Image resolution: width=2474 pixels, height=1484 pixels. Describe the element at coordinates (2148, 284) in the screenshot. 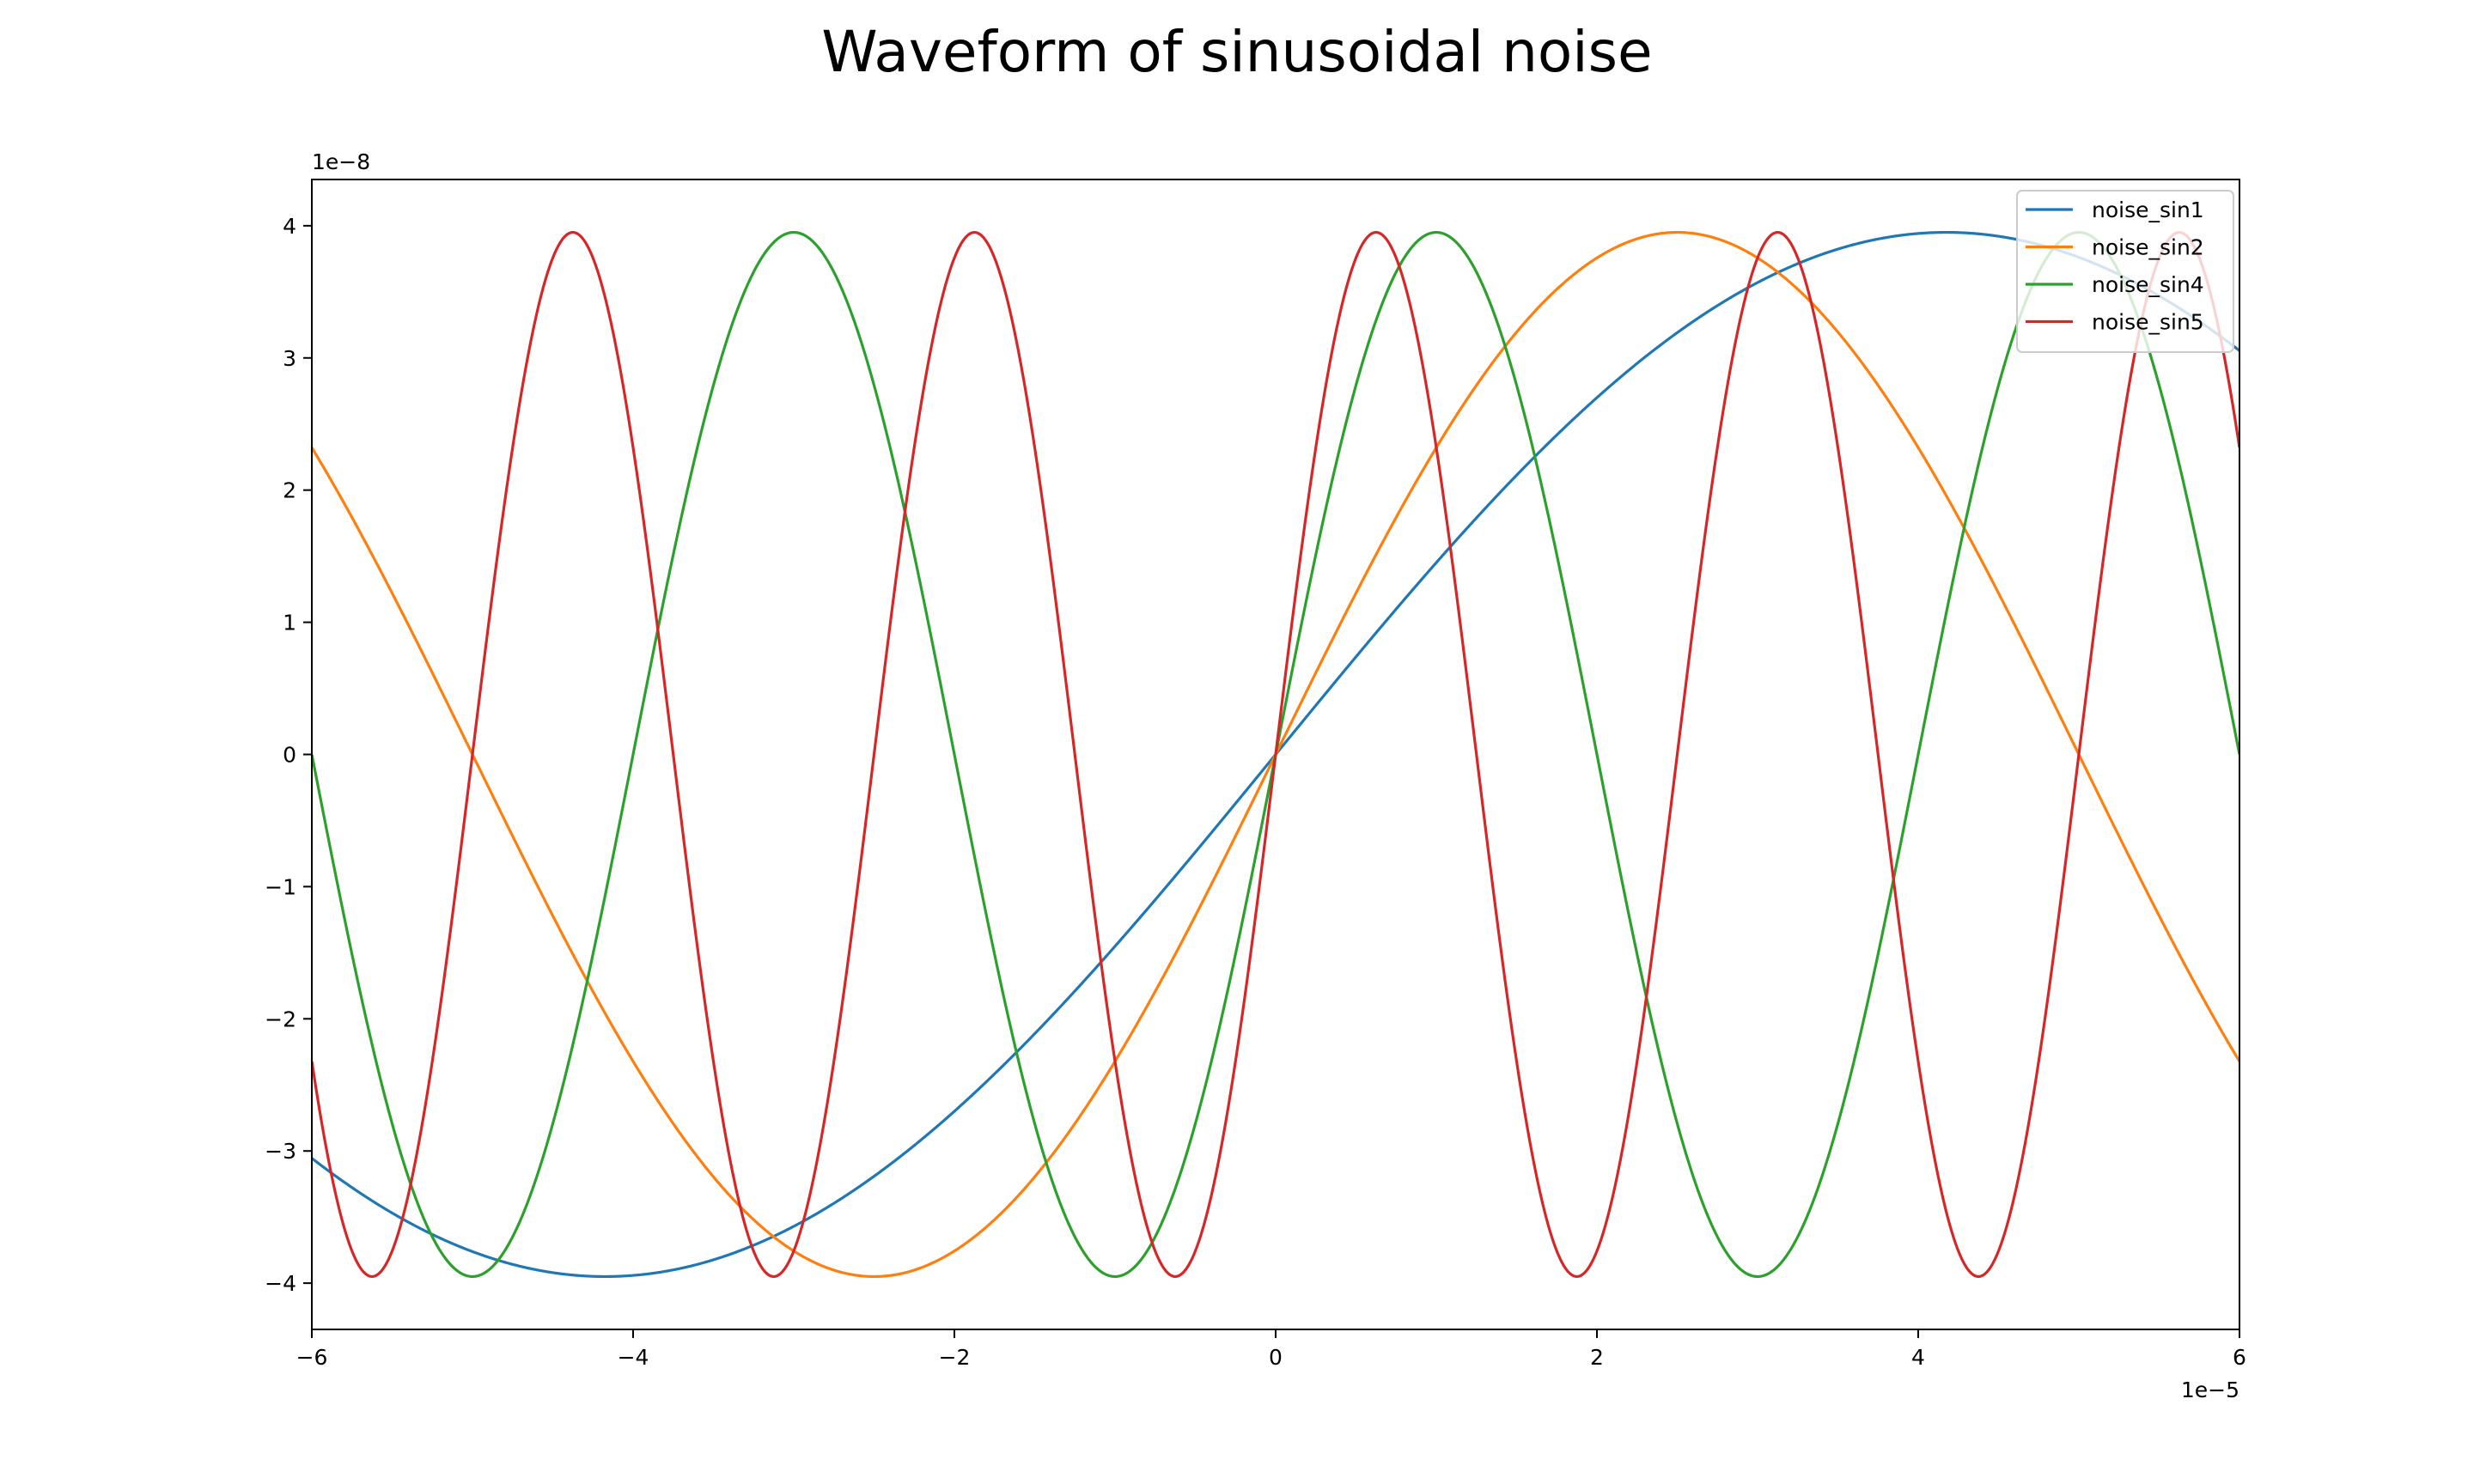

I see `legend-label: noise_sin4` at that location.